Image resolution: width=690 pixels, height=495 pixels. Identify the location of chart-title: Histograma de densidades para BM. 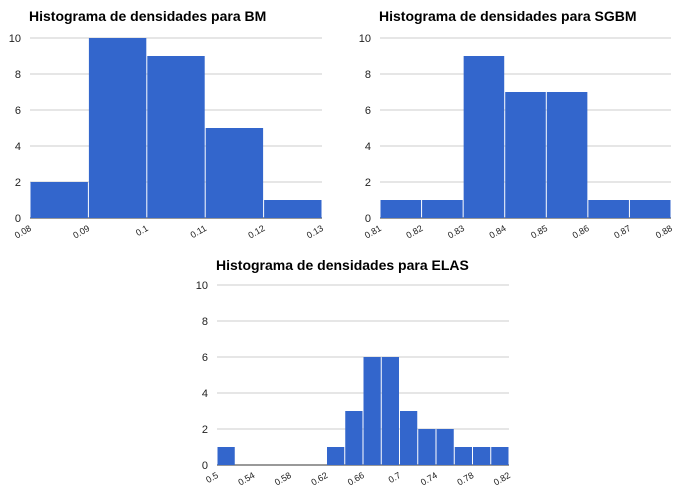
(148, 16).